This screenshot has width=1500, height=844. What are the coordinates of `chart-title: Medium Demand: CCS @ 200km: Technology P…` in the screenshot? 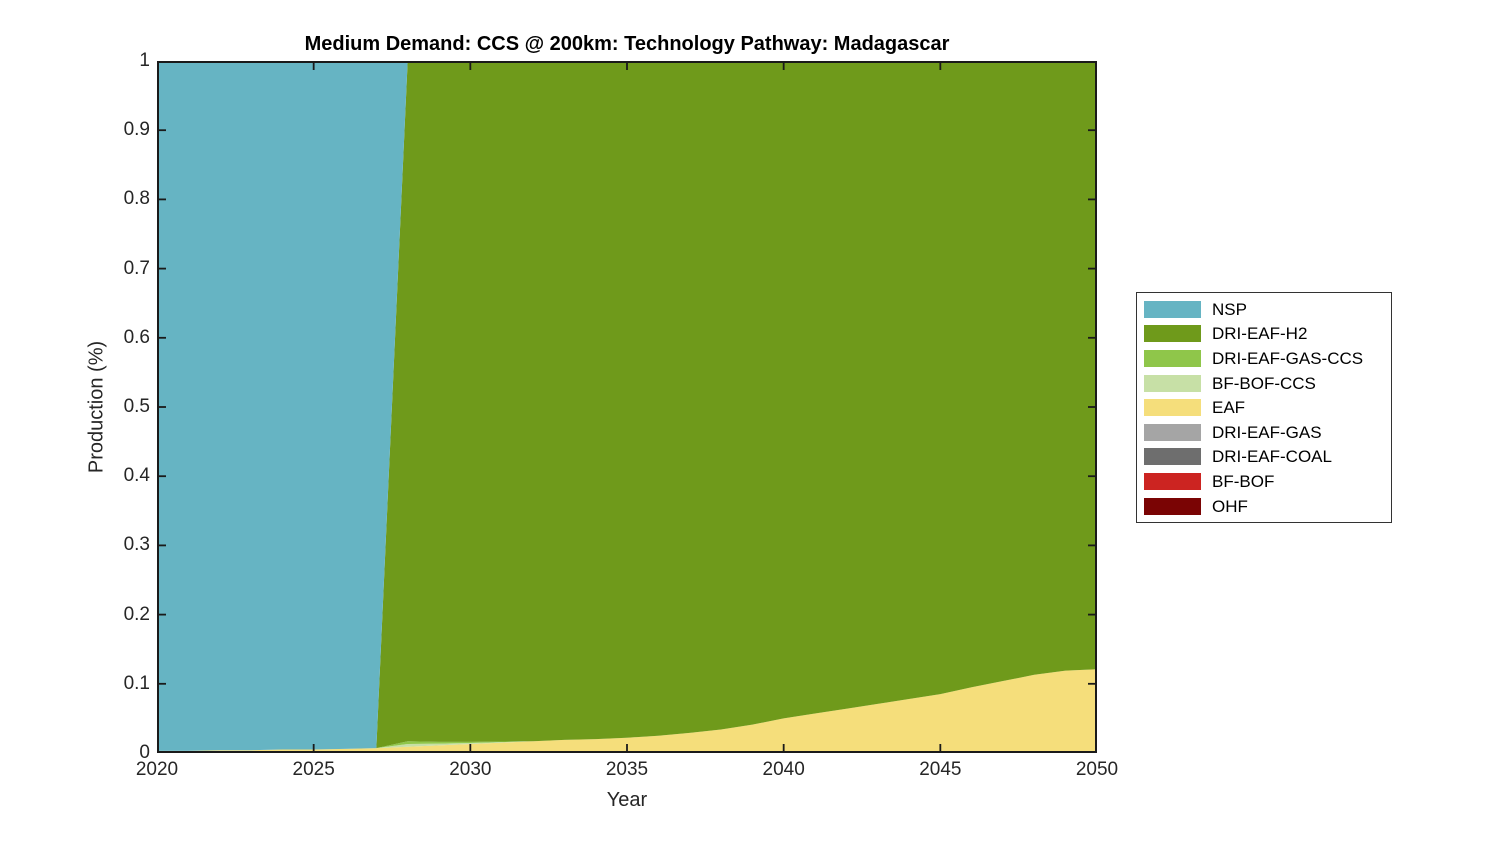 It's located at (627, 44).